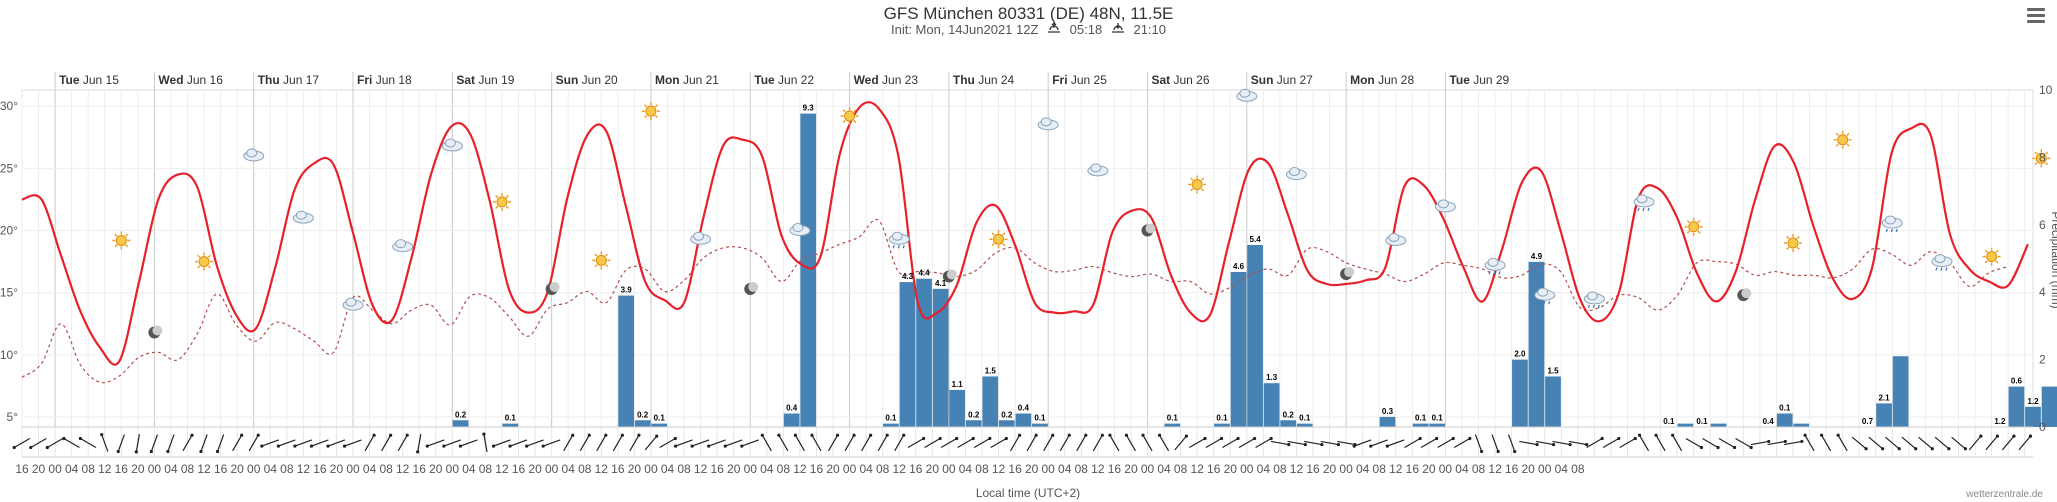 This screenshot has width=2057, height=502. I want to click on precip-label: 3.9, so click(627, 290).